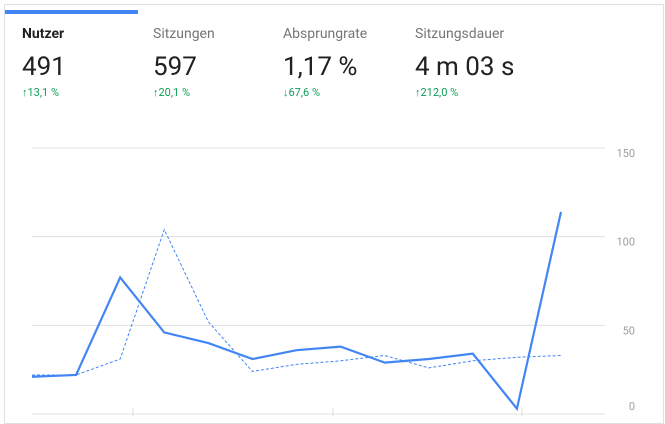  Describe the element at coordinates (218, 62) in the screenshot. I see `metric-tab: Sitzungen 597 ↑20,1 %` at that location.